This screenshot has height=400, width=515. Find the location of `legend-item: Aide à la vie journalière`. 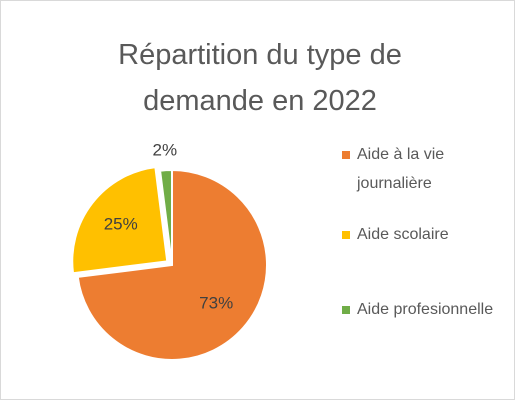

legend-item: Aide à la vie journalière is located at coordinates (424, 169).